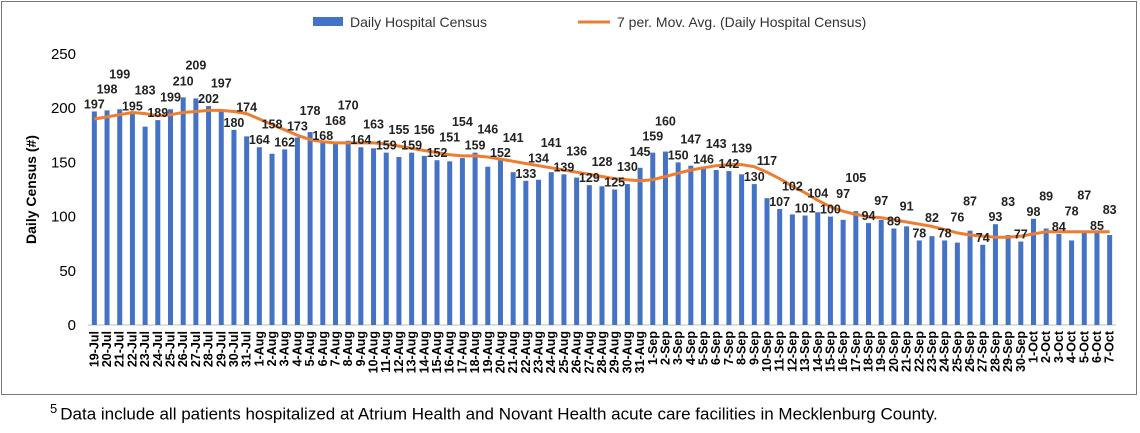 This screenshot has height=433, width=1140. I want to click on data-label: 143, so click(716, 144).